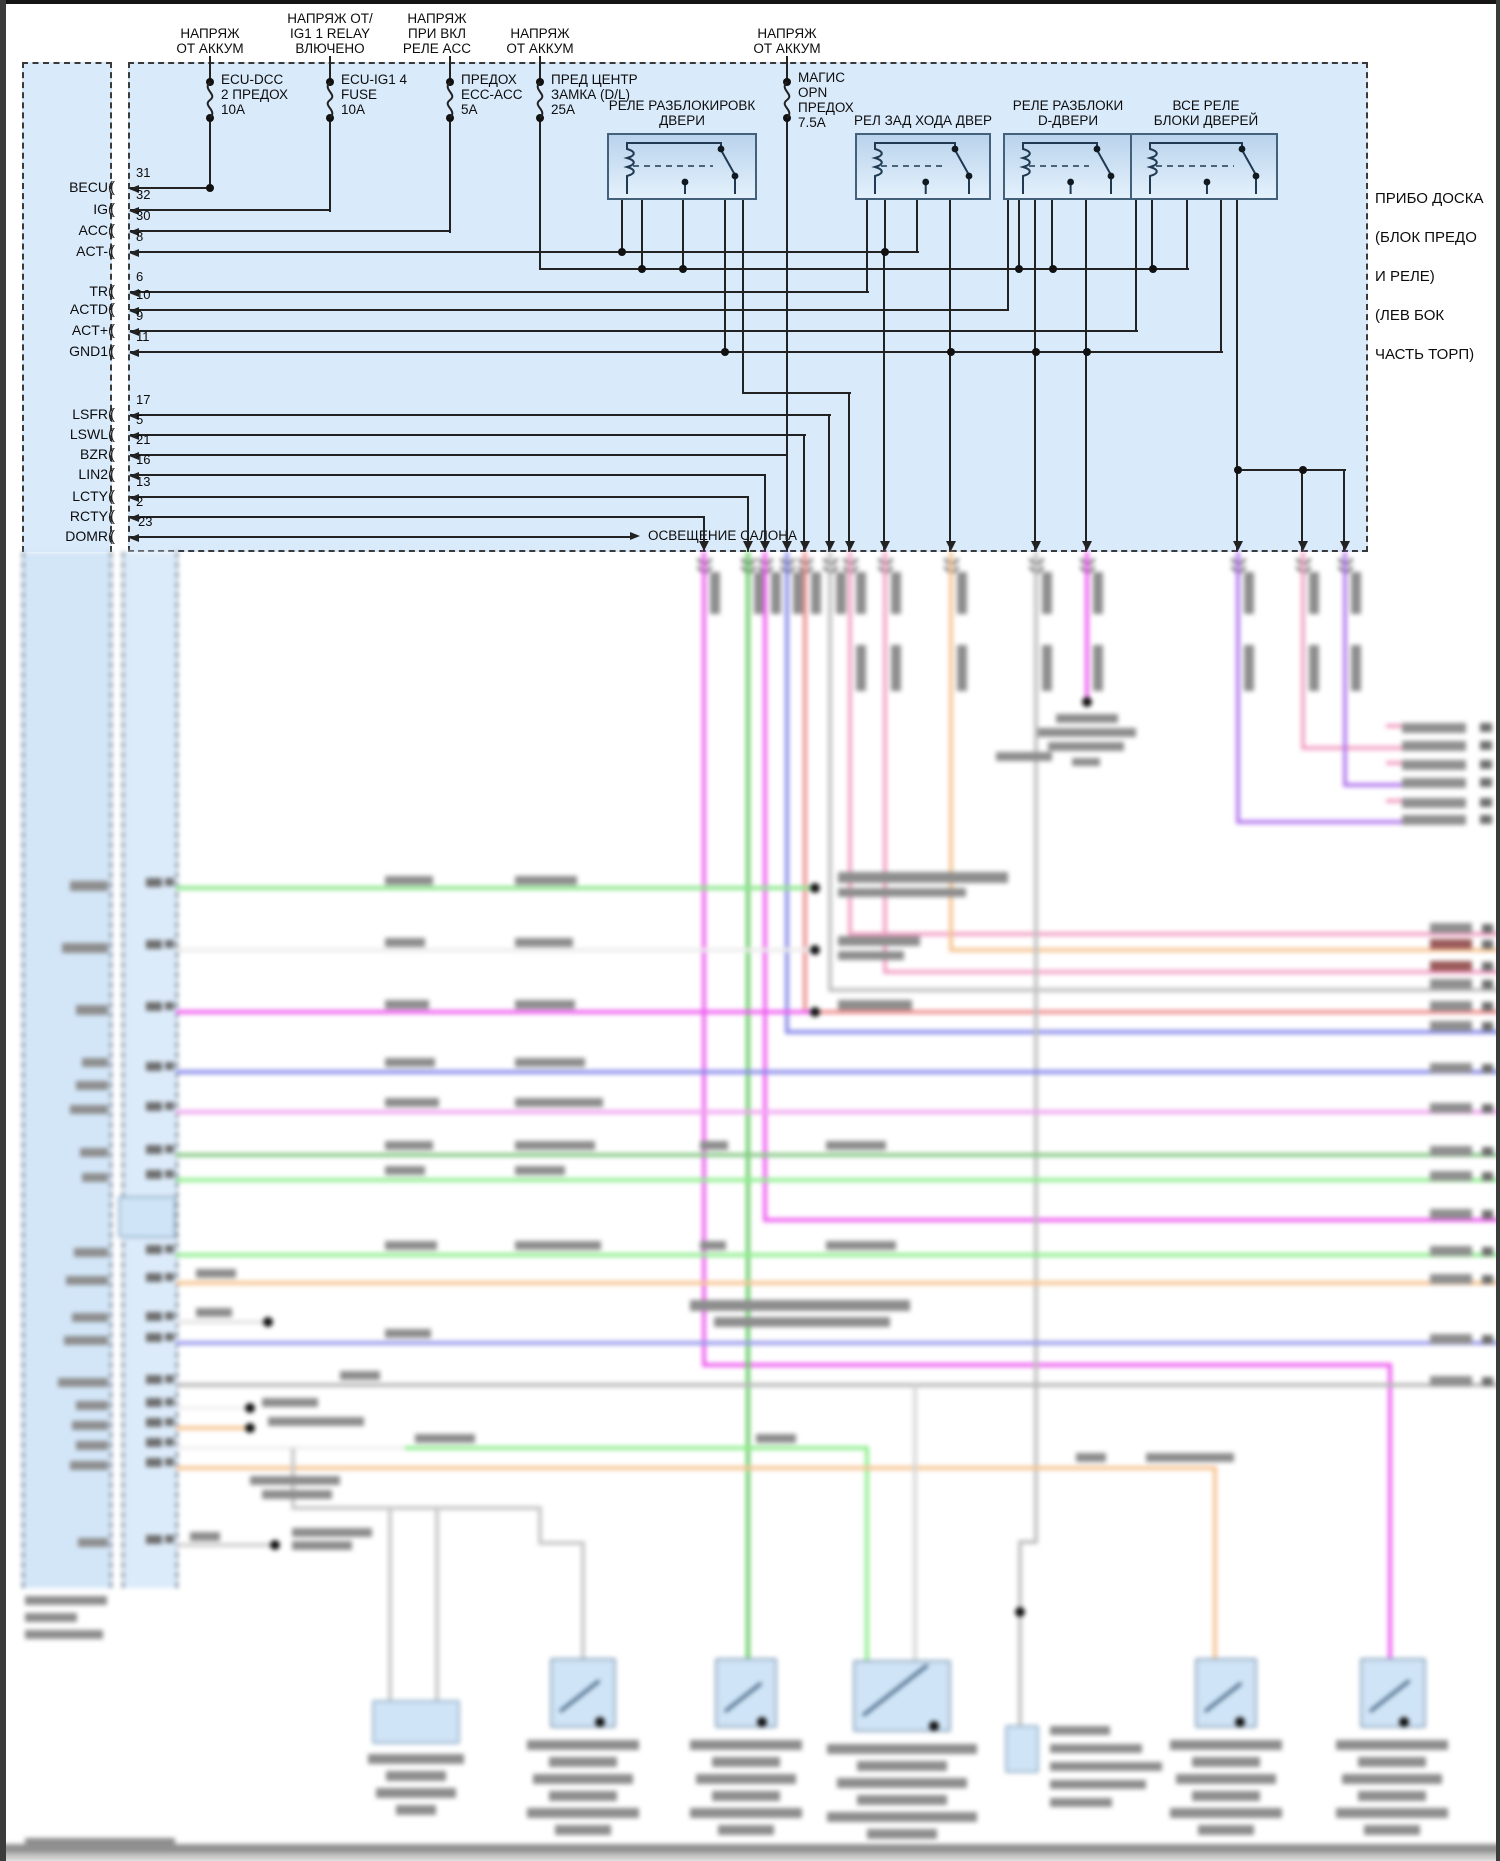  I want to click on relay-box, so click(682, 166).